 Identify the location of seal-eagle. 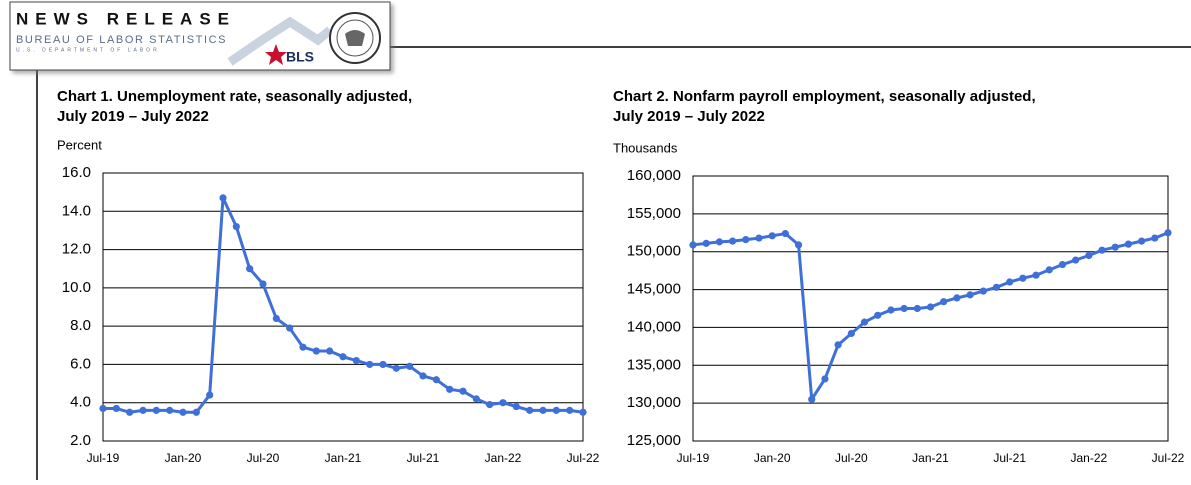
(355, 38).